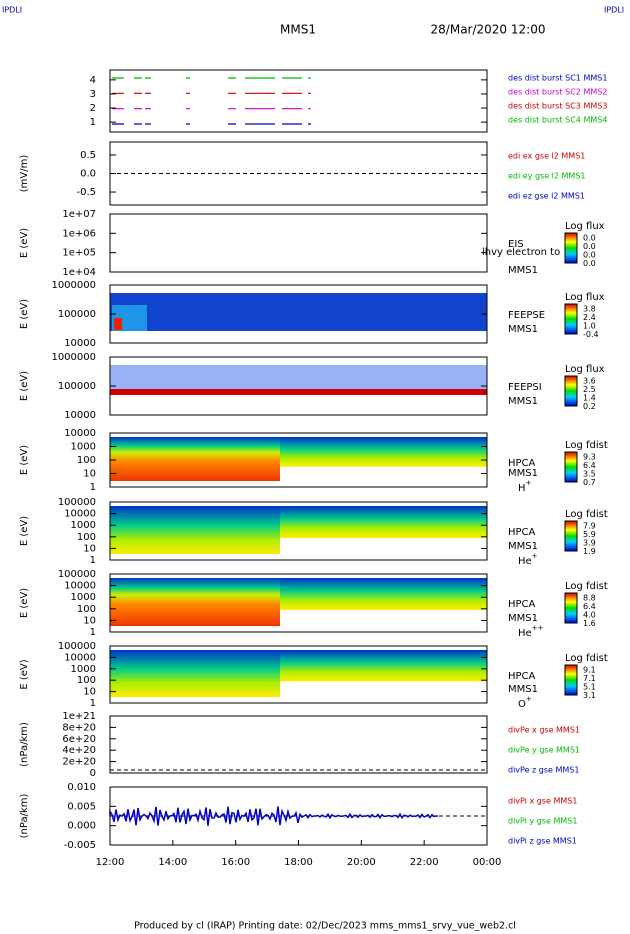 This screenshot has height=934, width=630. Describe the element at coordinates (93, 94) in the screenshot. I see `y-tick-label: 3` at that location.